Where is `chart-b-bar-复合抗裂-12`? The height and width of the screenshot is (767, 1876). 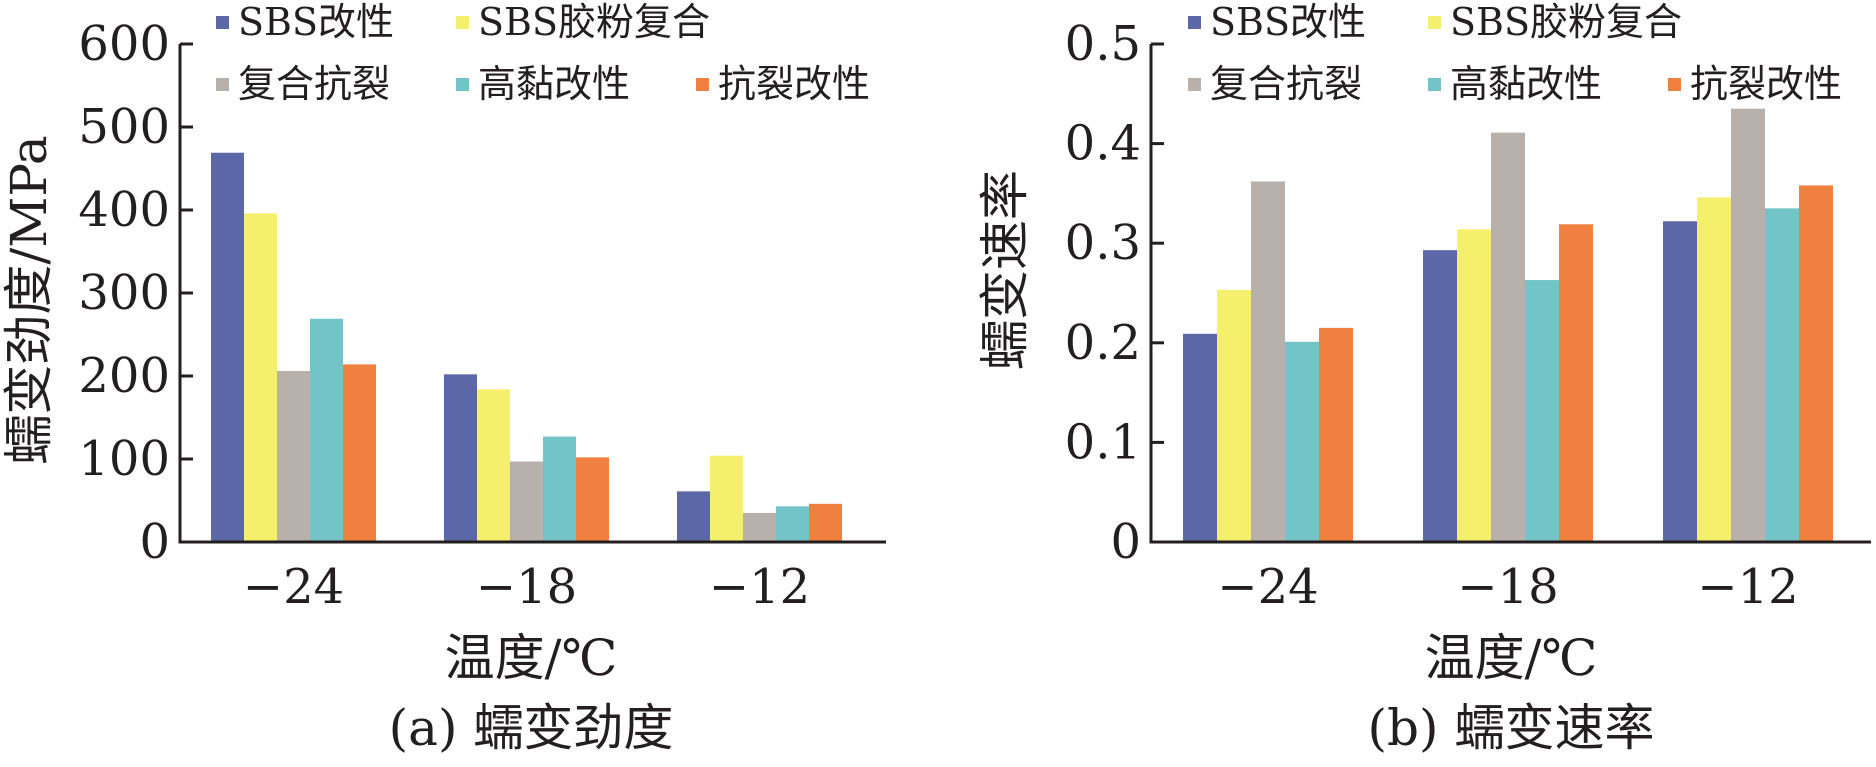
chart-b-bar-复合抗裂-12 is located at coordinates (1748, 325).